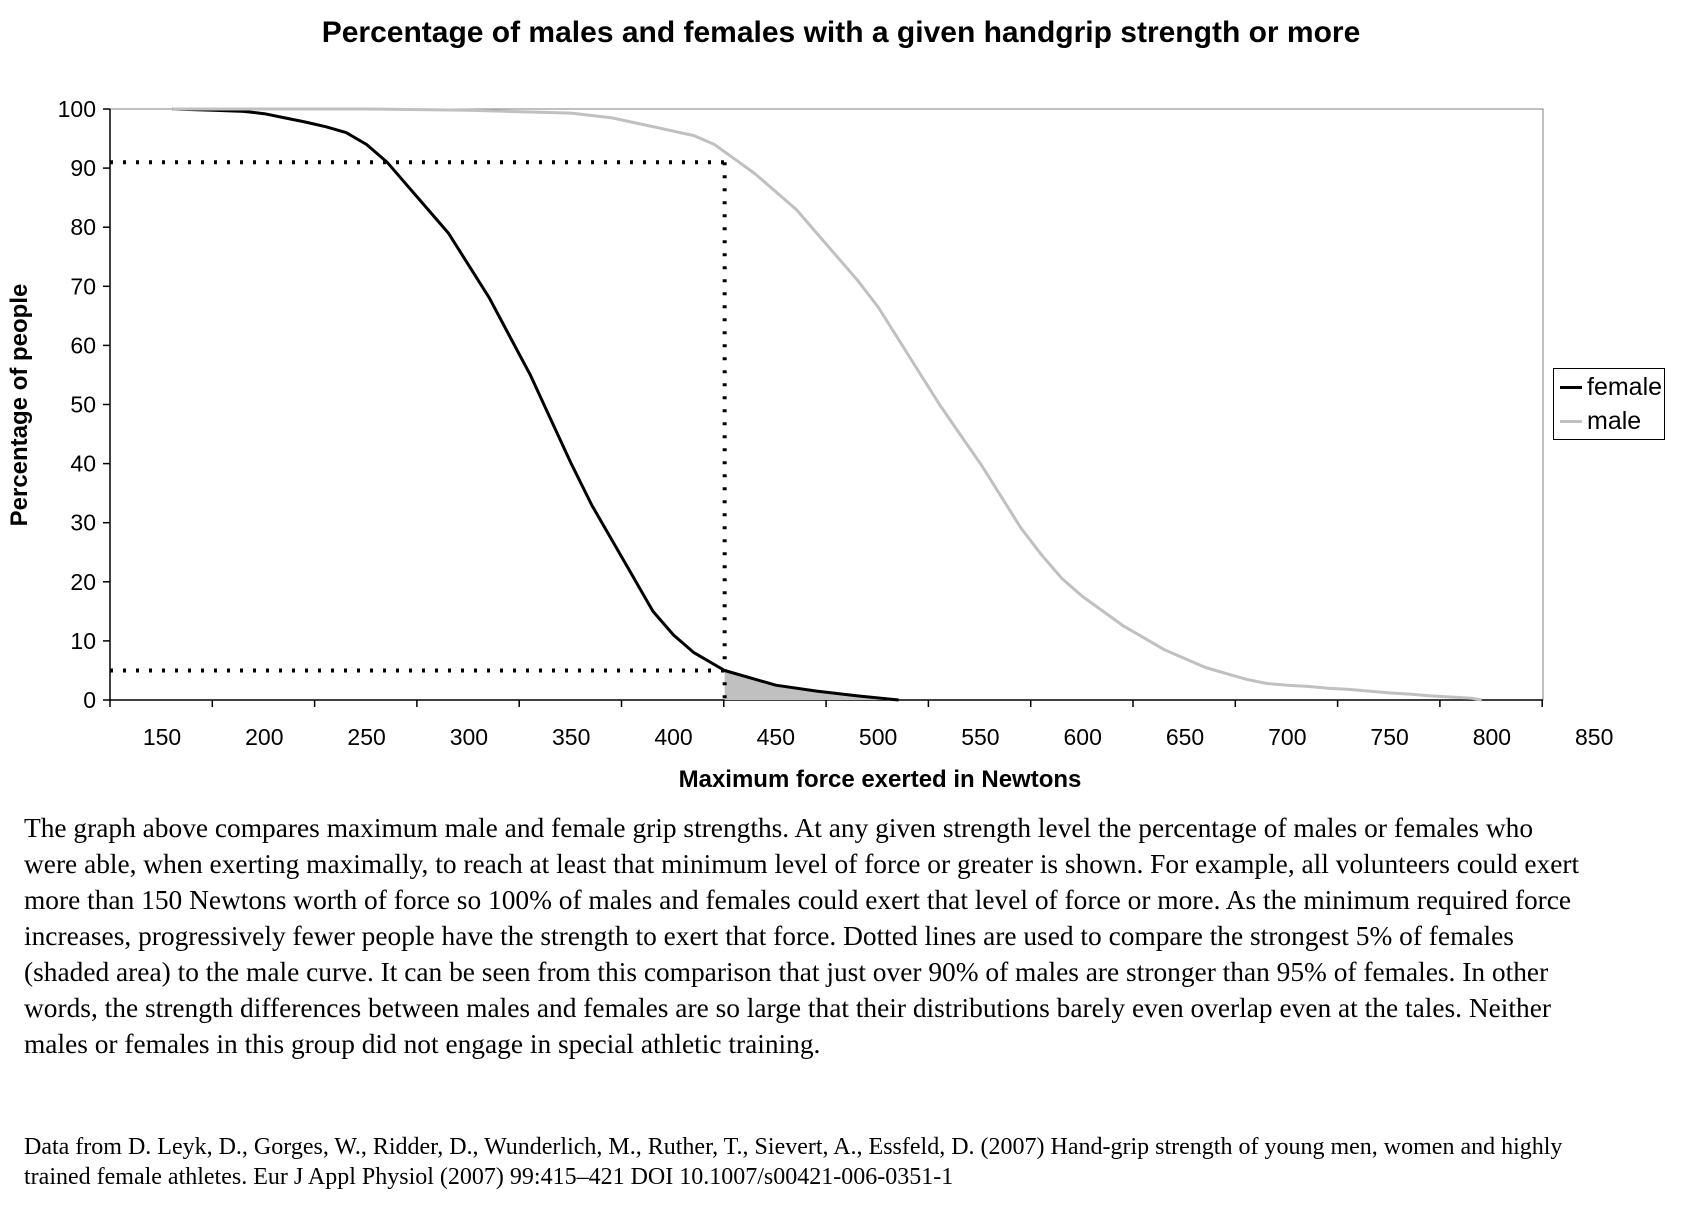 The height and width of the screenshot is (1223, 1682). I want to click on x-tick-label: 450, so click(776, 737).